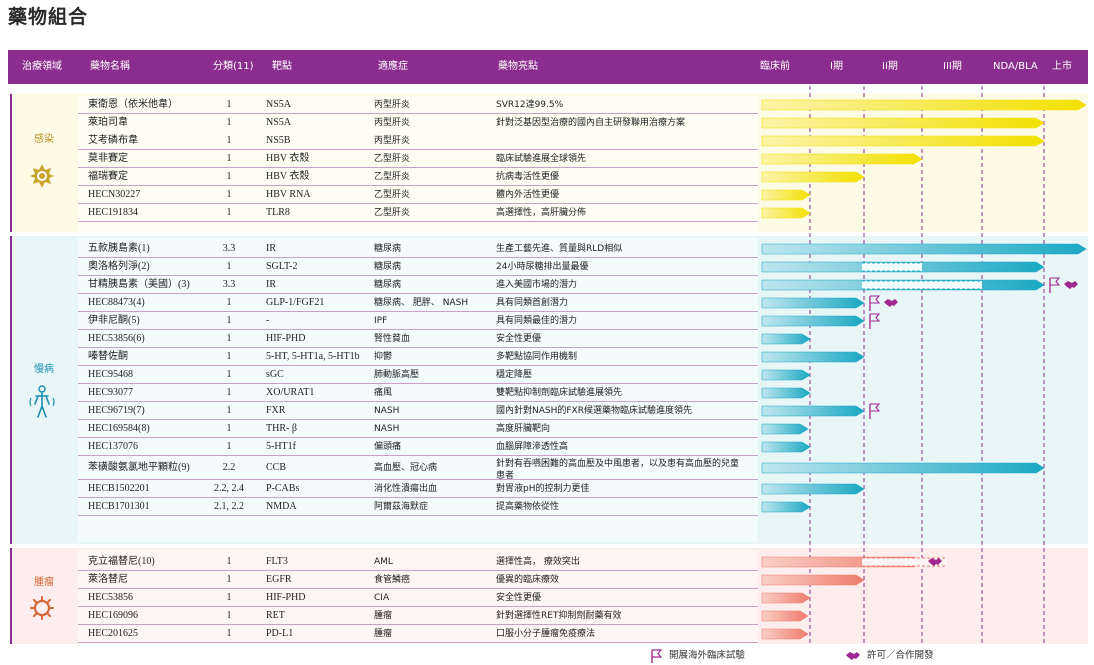 The height and width of the screenshot is (665, 1094). I want to click on drug-name: HECB1701301, so click(119, 506).